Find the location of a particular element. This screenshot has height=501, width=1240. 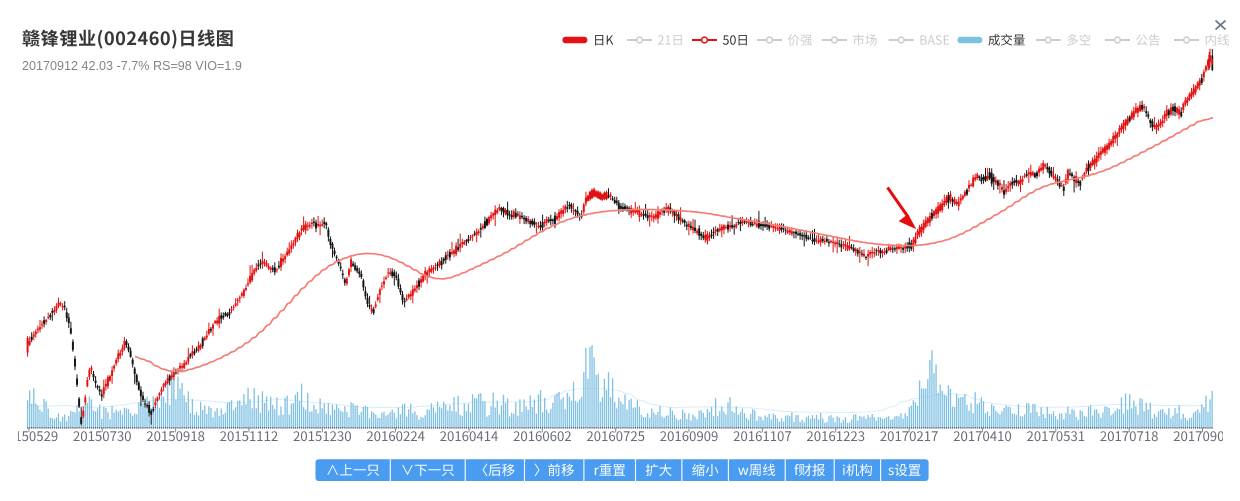

svg-text:20170912 42.03 -7.7% RS=98 VIO: 20170912 42.03 -7.7% RS=98 VIO=1.9 is located at coordinates (132, 66).